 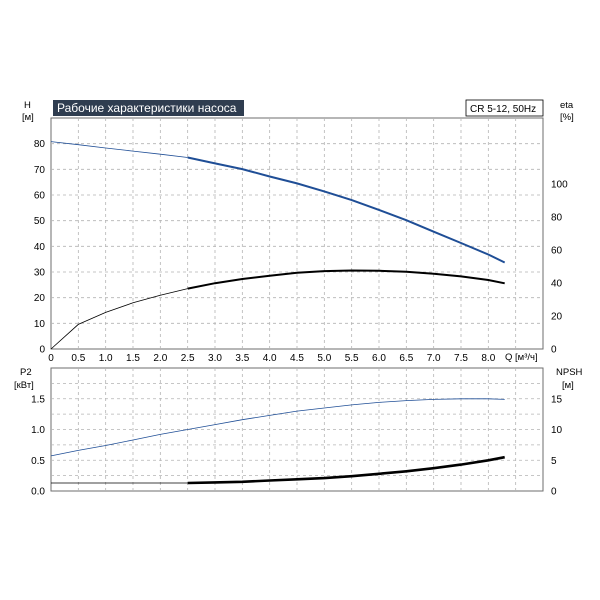 I want to click on tick-label: 6.5, so click(x=406, y=358).